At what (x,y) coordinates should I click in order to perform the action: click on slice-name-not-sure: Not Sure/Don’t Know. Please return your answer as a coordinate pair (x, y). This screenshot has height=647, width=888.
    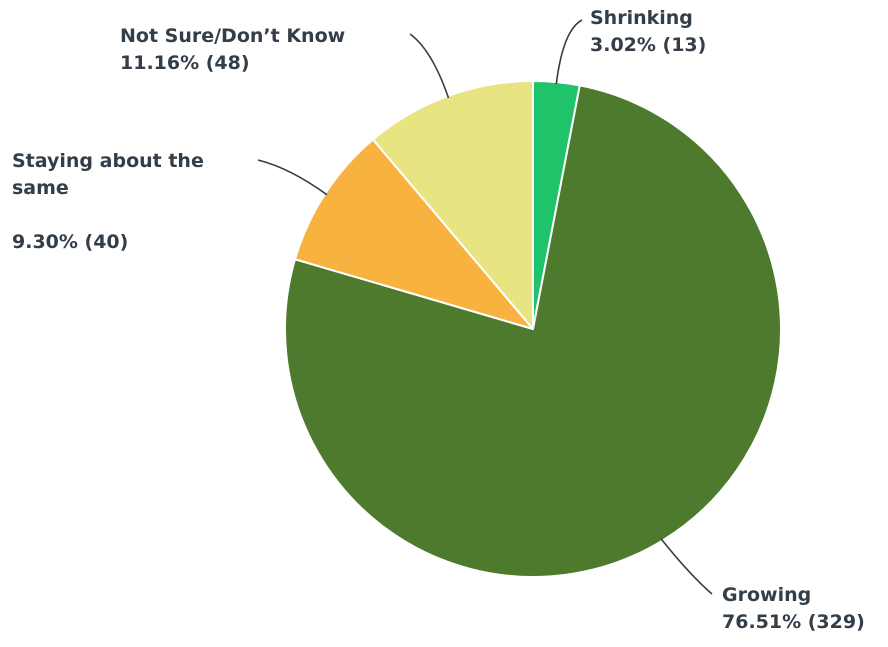
    Looking at the image, I should click on (233, 36).